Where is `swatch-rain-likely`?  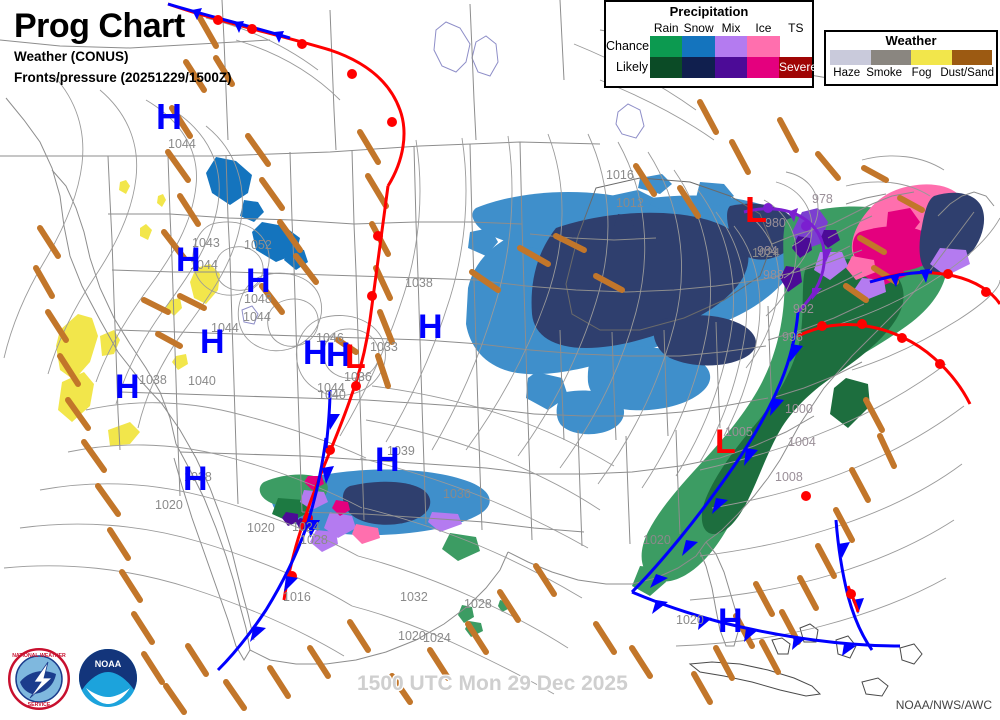 swatch-rain-likely is located at coordinates (666, 67).